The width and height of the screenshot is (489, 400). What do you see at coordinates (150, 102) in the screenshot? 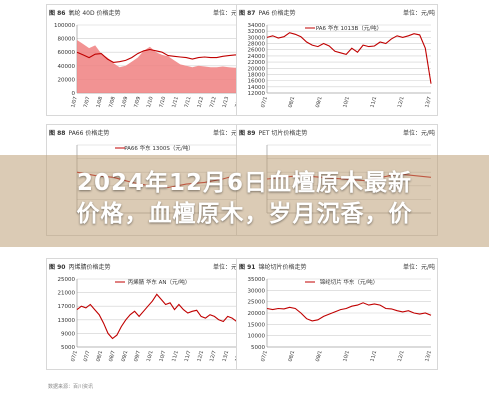
I see `x-tick-label: 1/10` at bounding box center [150, 102].